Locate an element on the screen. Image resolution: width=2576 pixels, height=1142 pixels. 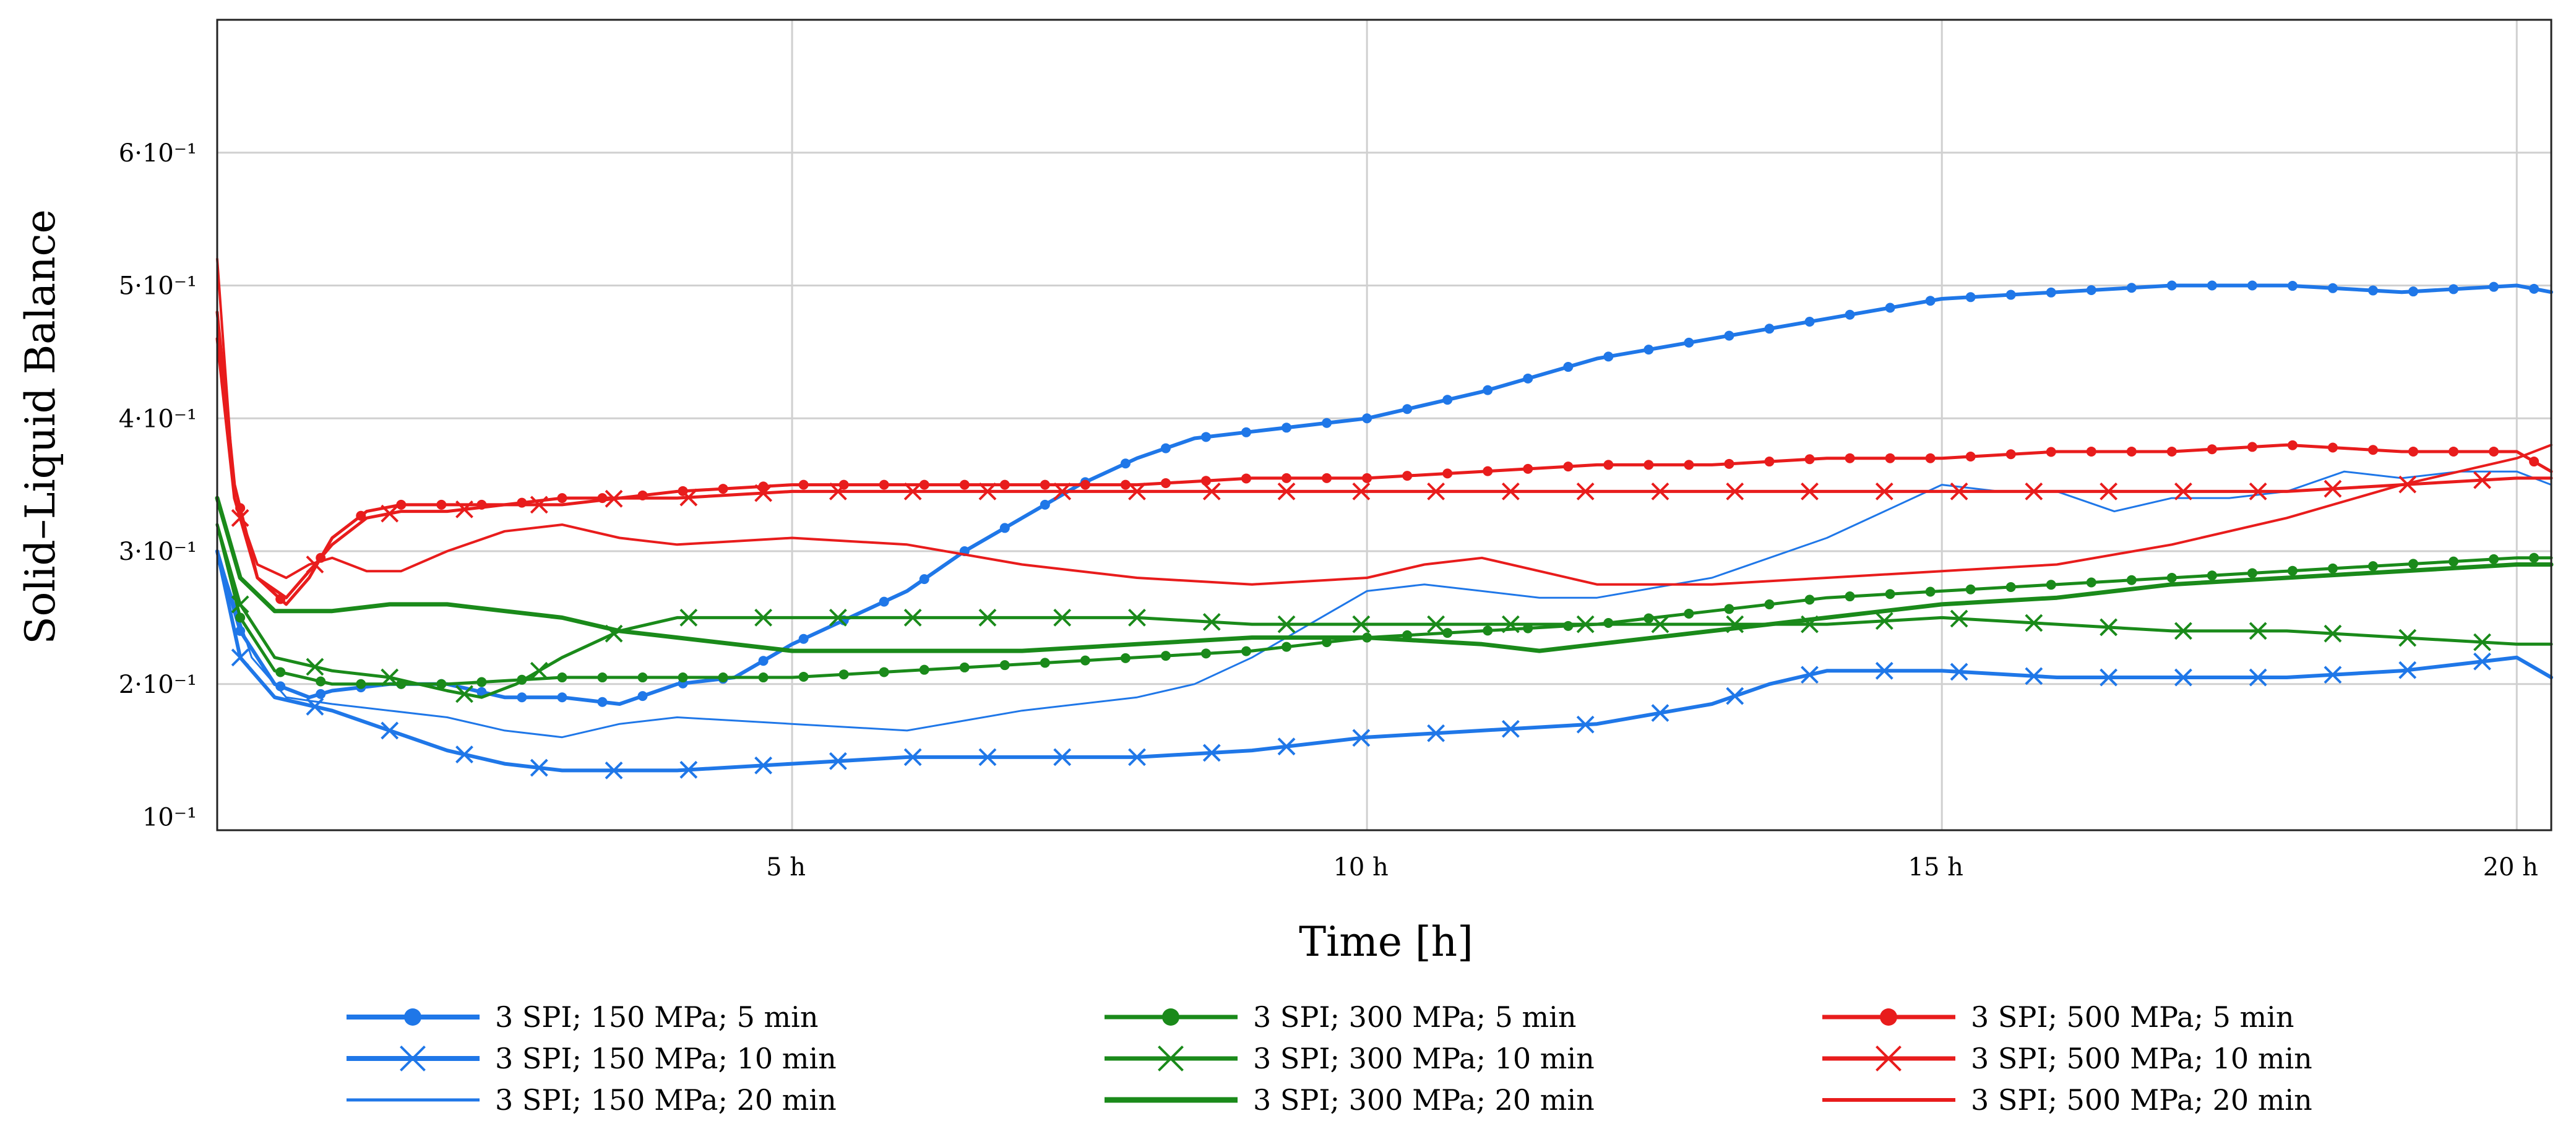
legend-item: 3 SPI; 300 MPa; 20 min is located at coordinates (1350, 1100).